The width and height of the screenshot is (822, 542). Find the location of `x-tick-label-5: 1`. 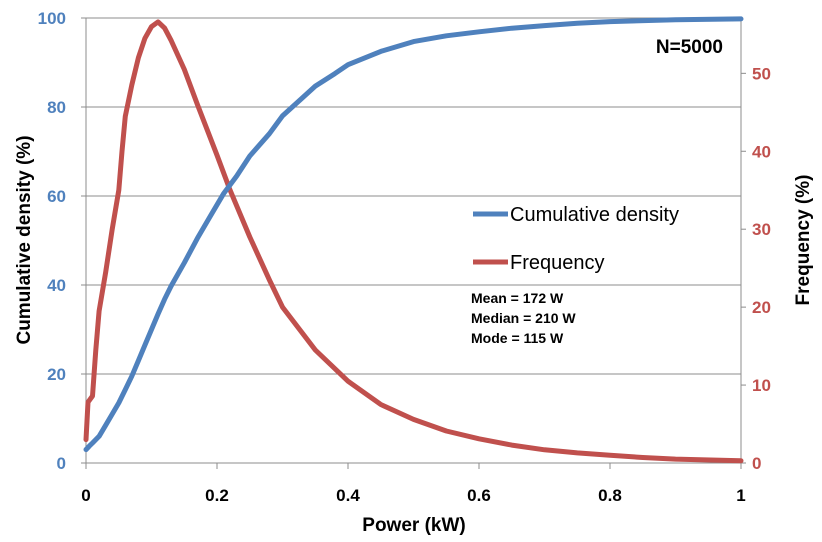

x-tick-label-5: 1 is located at coordinates (740, 495).